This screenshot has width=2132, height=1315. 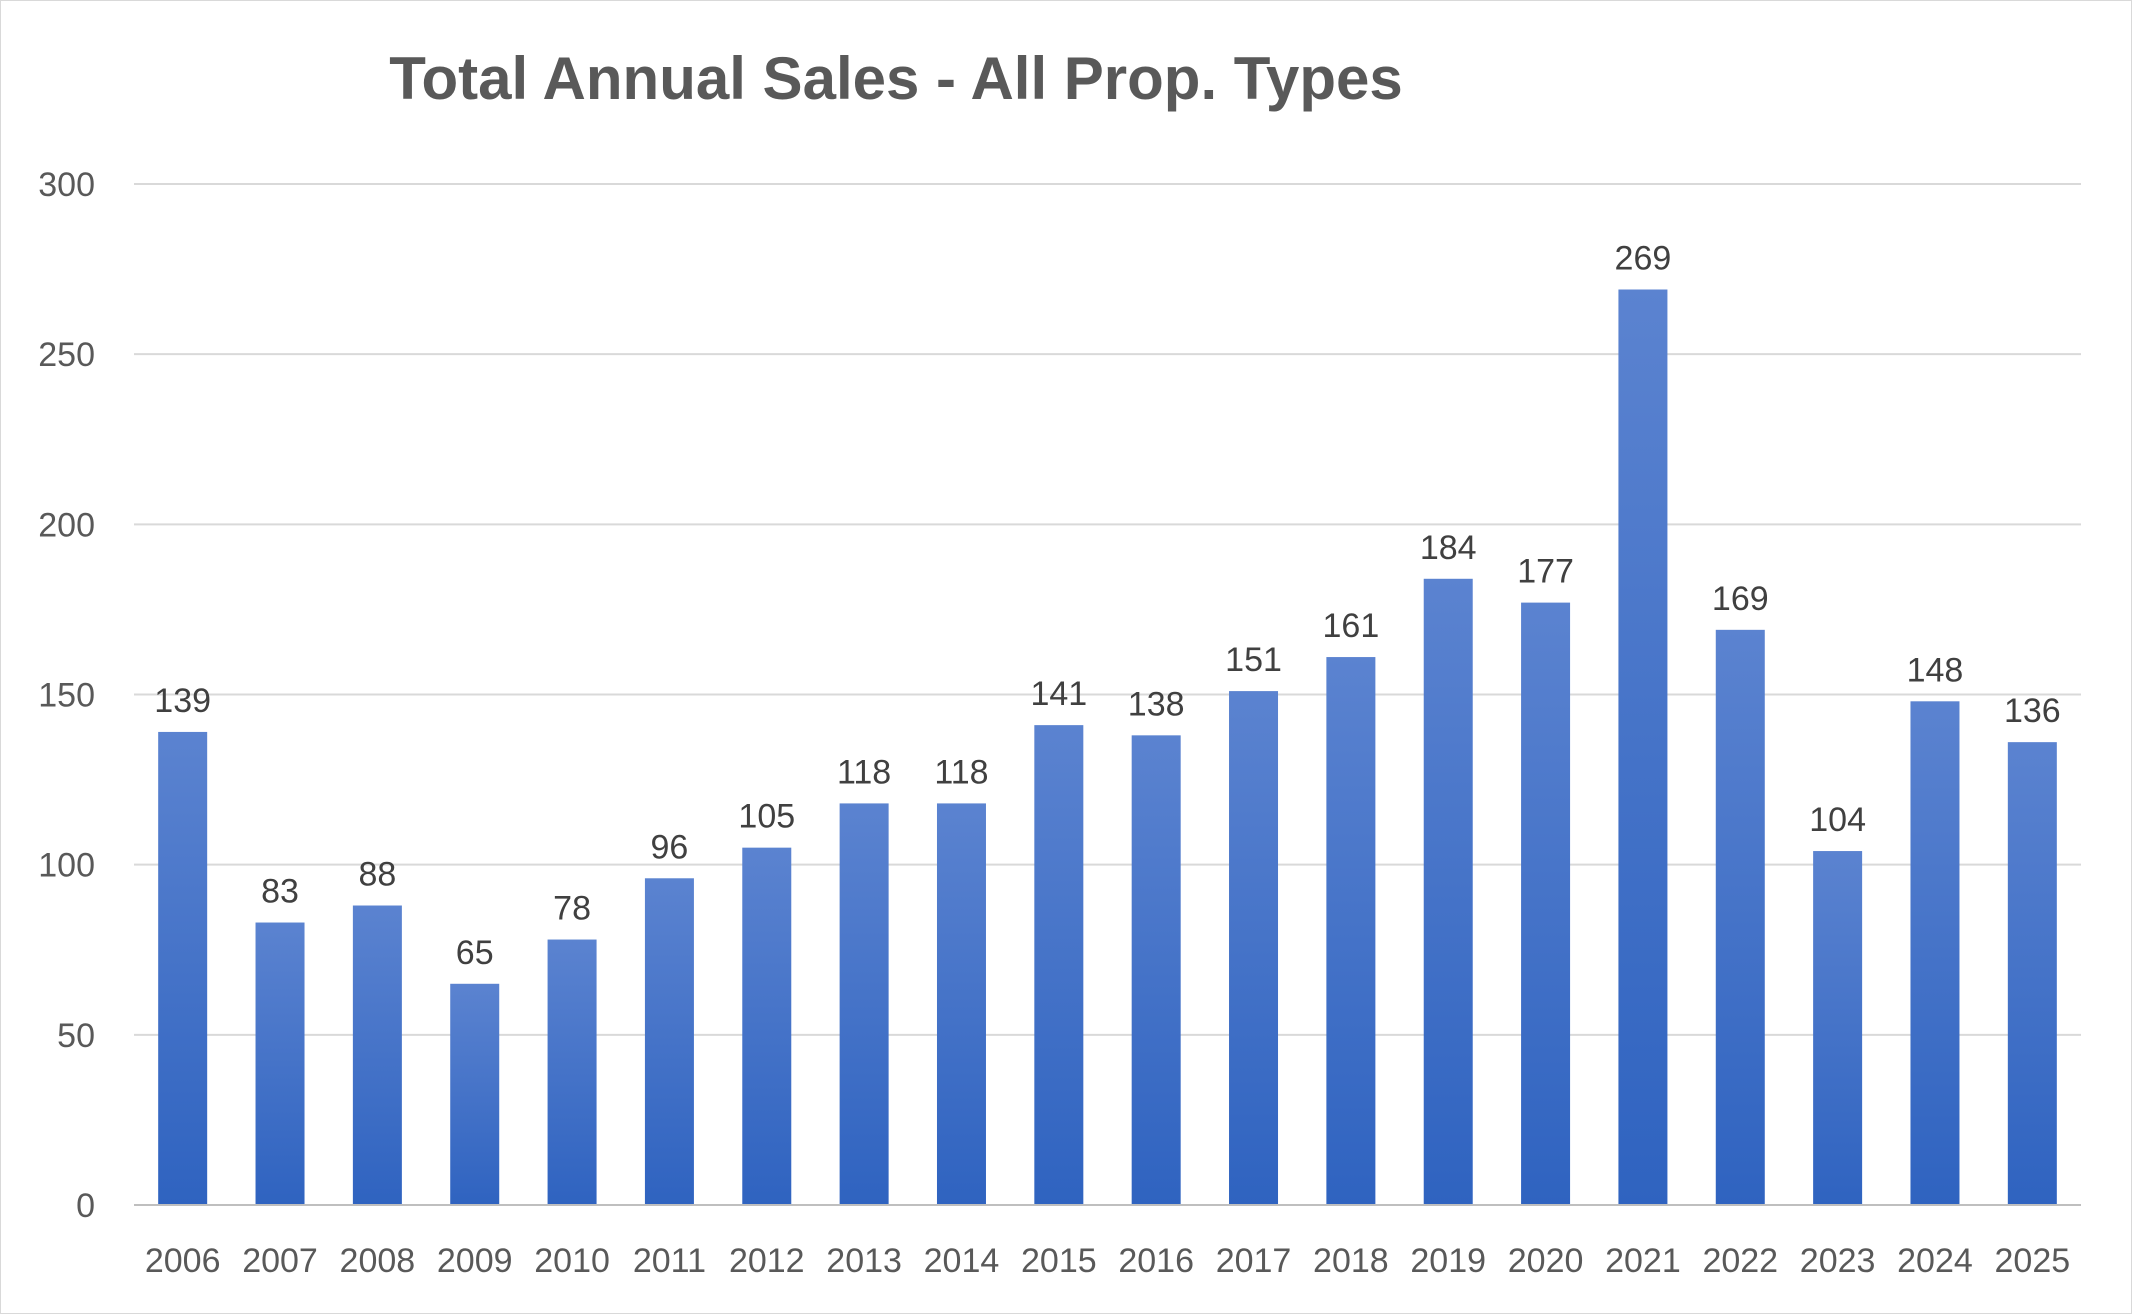 I want to click on x-tick-label-2019: 2019, so click(x=1448, y=1261).